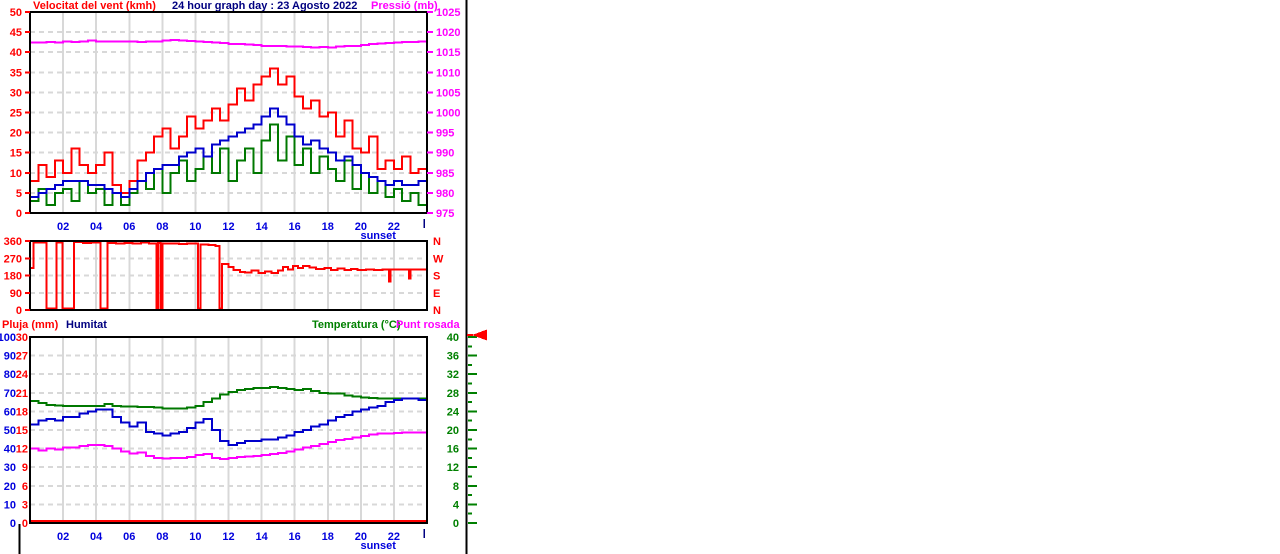 The image size is (1280, 554). Describe the element at coordinates (445, 194) in the screenshot. I see `axis-tick-label: 980` at that location.